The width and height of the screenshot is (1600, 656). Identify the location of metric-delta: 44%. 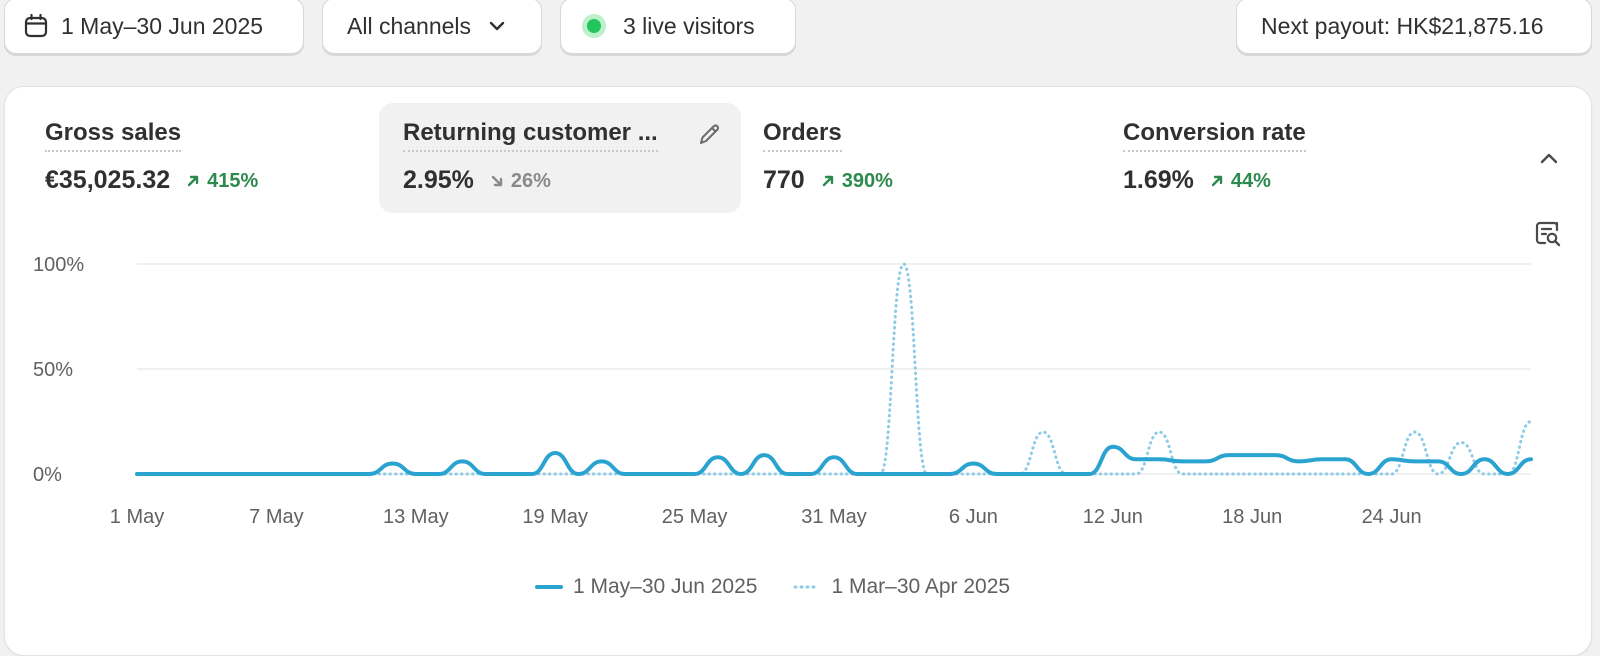
(1240, 181).